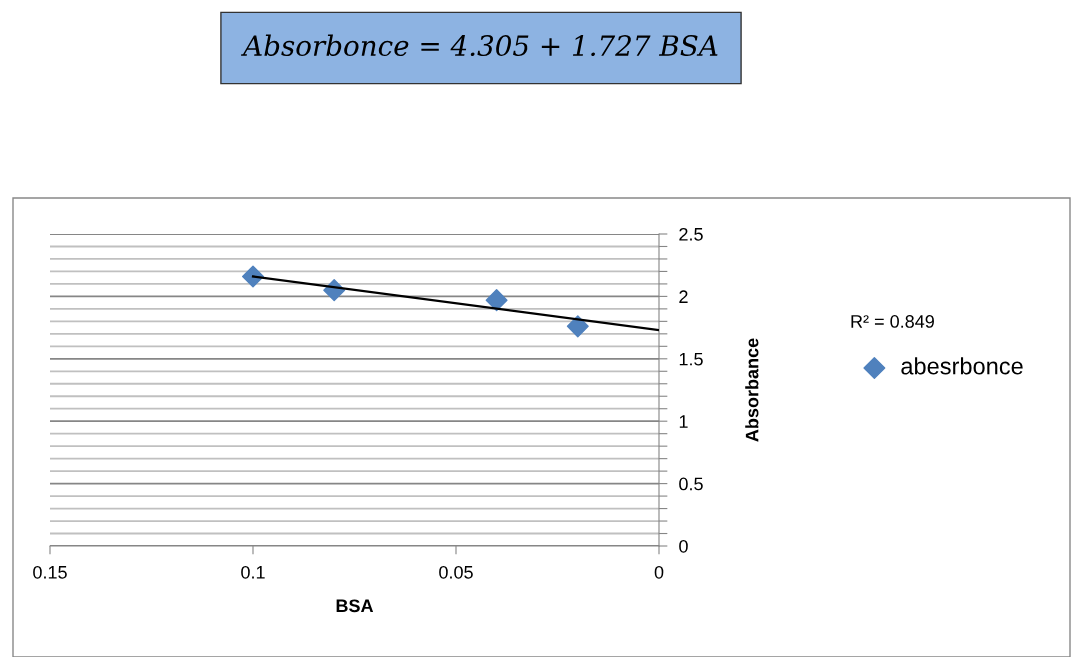  I want to click on y-tick-label: 2, so click(683, 296).